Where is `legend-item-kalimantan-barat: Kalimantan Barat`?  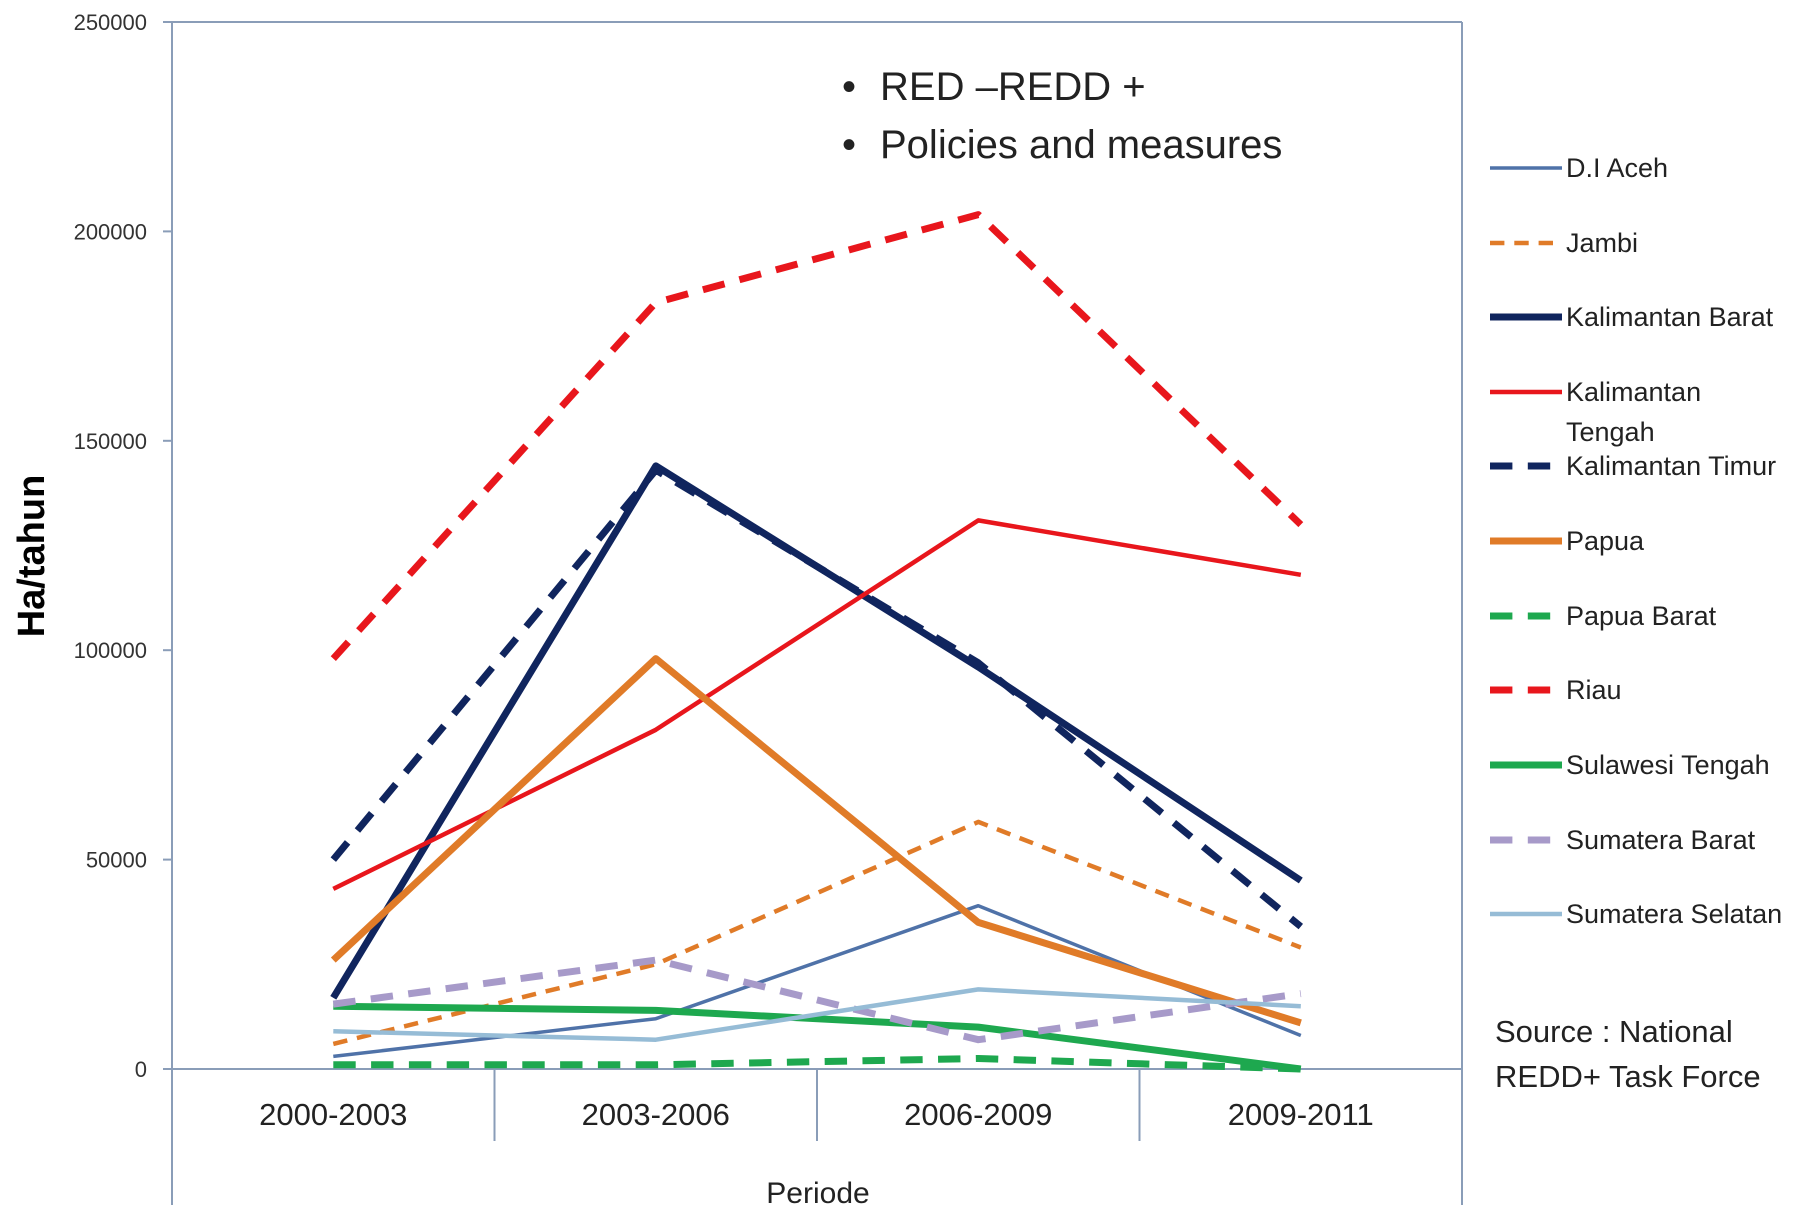 legend-item-kalimantan-barat: Kalimantan Barat is located at coordinates (1632, 317).